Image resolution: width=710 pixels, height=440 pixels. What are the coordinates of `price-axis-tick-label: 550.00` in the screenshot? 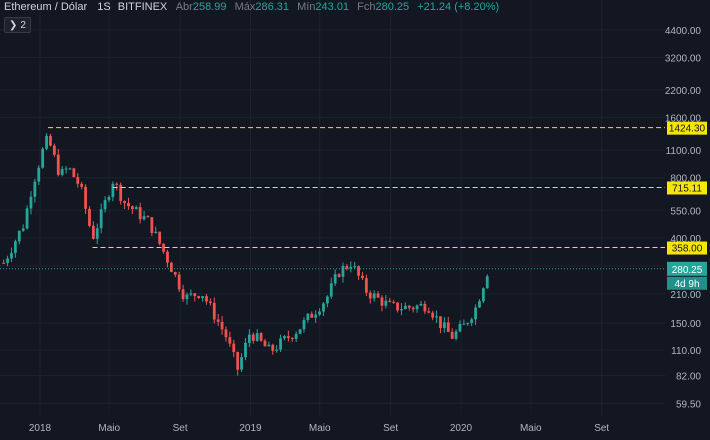 It's located at (685, 211).